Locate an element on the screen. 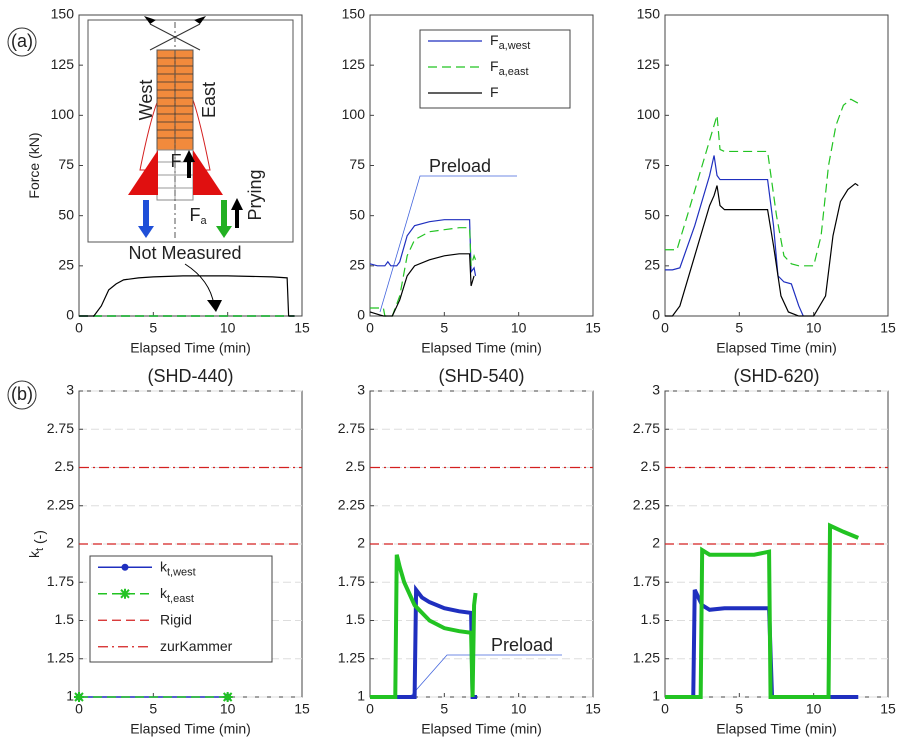 The width and height of the screenshot is (898, 744). subscript: a,west is located at coordinates (515, 46).